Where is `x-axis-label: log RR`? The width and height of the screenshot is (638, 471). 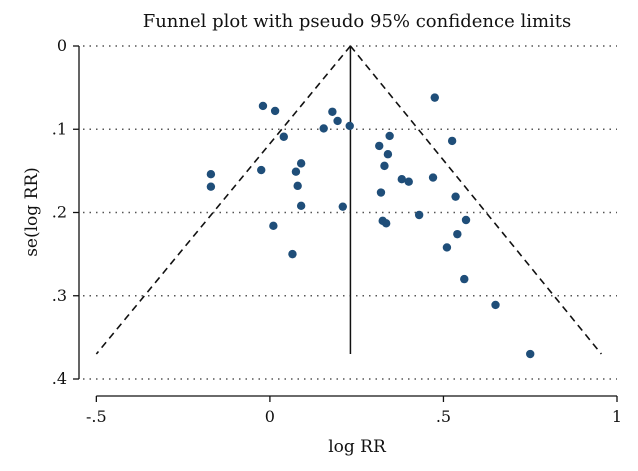 x-axis-label: log RR is located at coordinates (357, 447).